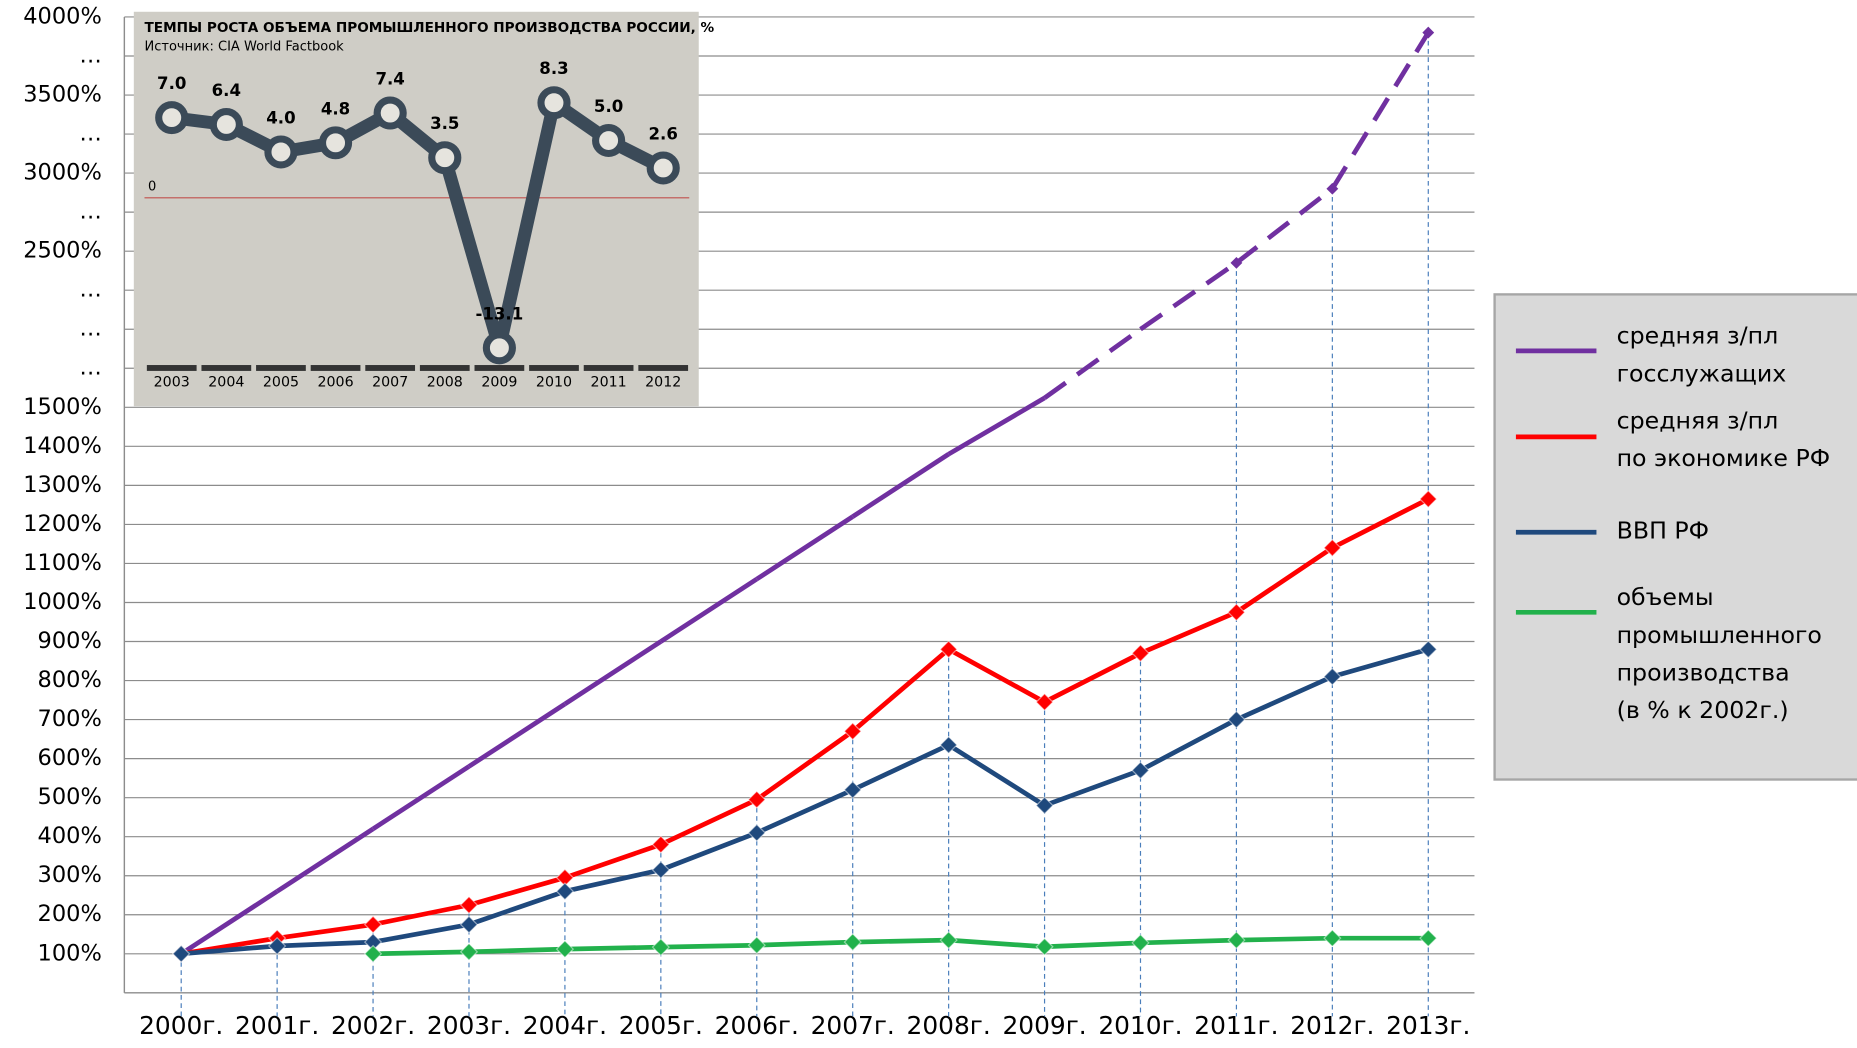 This screenshot has height=1048, width=1857. I want to click on inset-value-label: -13.1, so click(500, 313).